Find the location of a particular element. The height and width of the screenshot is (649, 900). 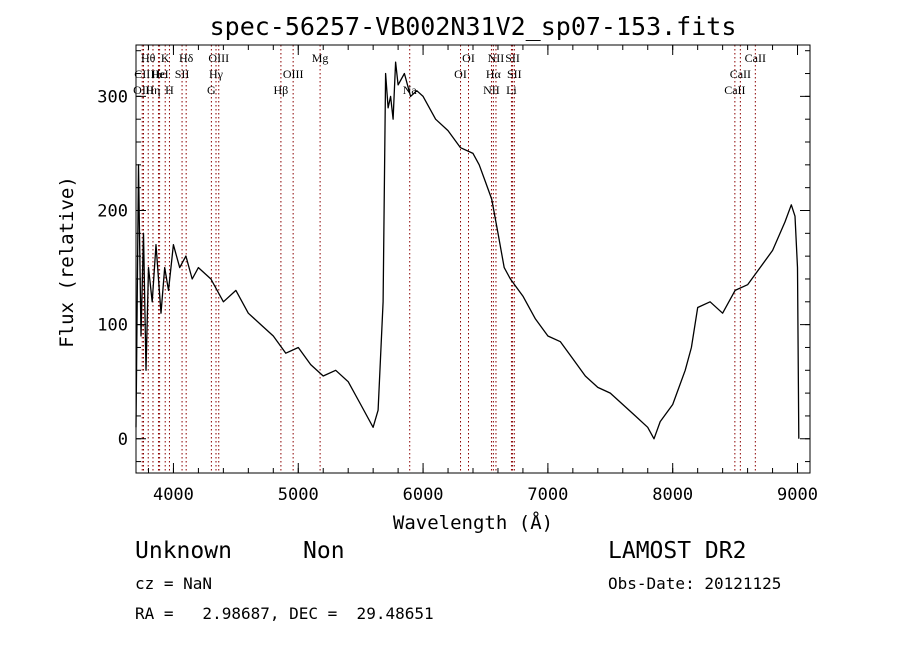

x-tick-label: 9000 is located at coordinates (797, 495).